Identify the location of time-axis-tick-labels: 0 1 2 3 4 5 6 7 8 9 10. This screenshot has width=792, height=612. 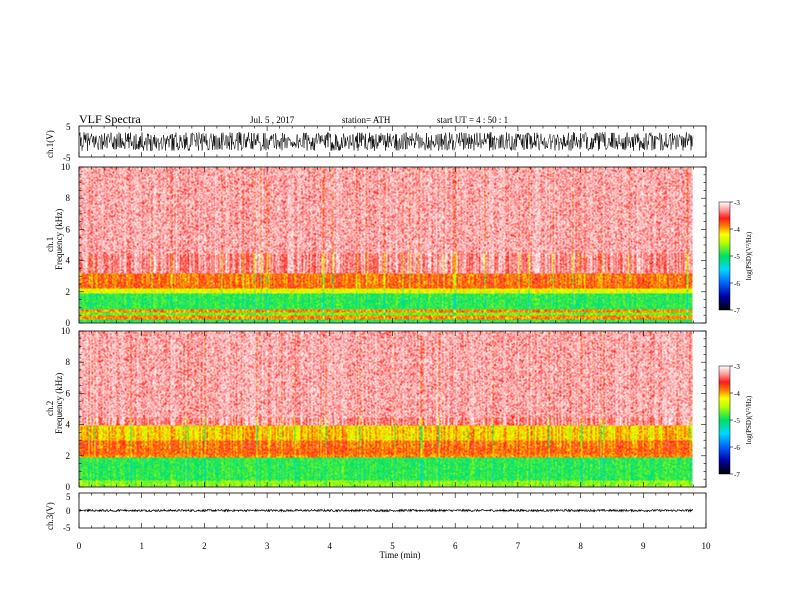
(394, 546).